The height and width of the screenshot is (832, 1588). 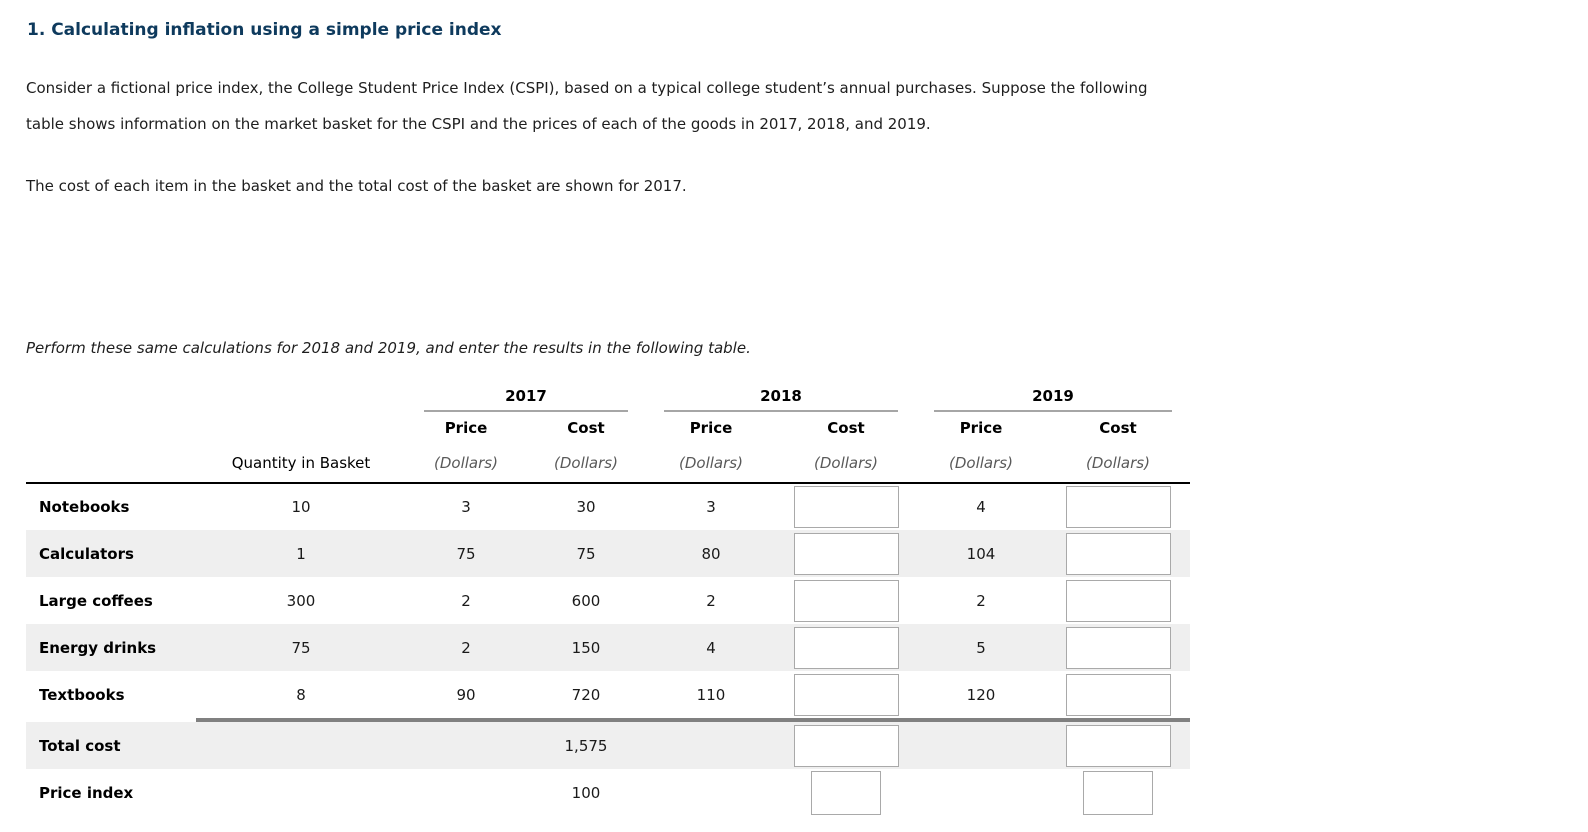 What do you see at coordinates (301, 694) in the screenshot?
I see `quantity-value: 8` at bounding box center [301, 694].